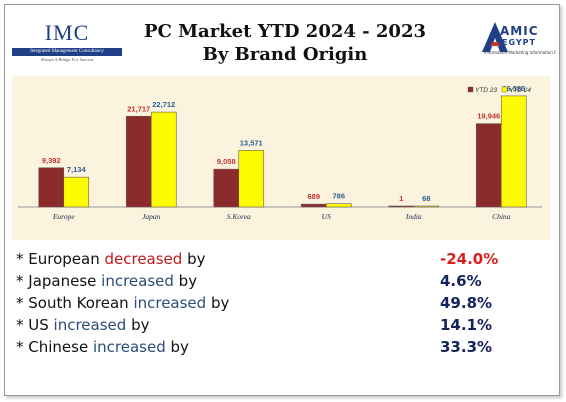 Image resolution: width=566 pixels, height=402 pixels. I want to click on stat-label: * Chinese increased by, so click(102, 347).